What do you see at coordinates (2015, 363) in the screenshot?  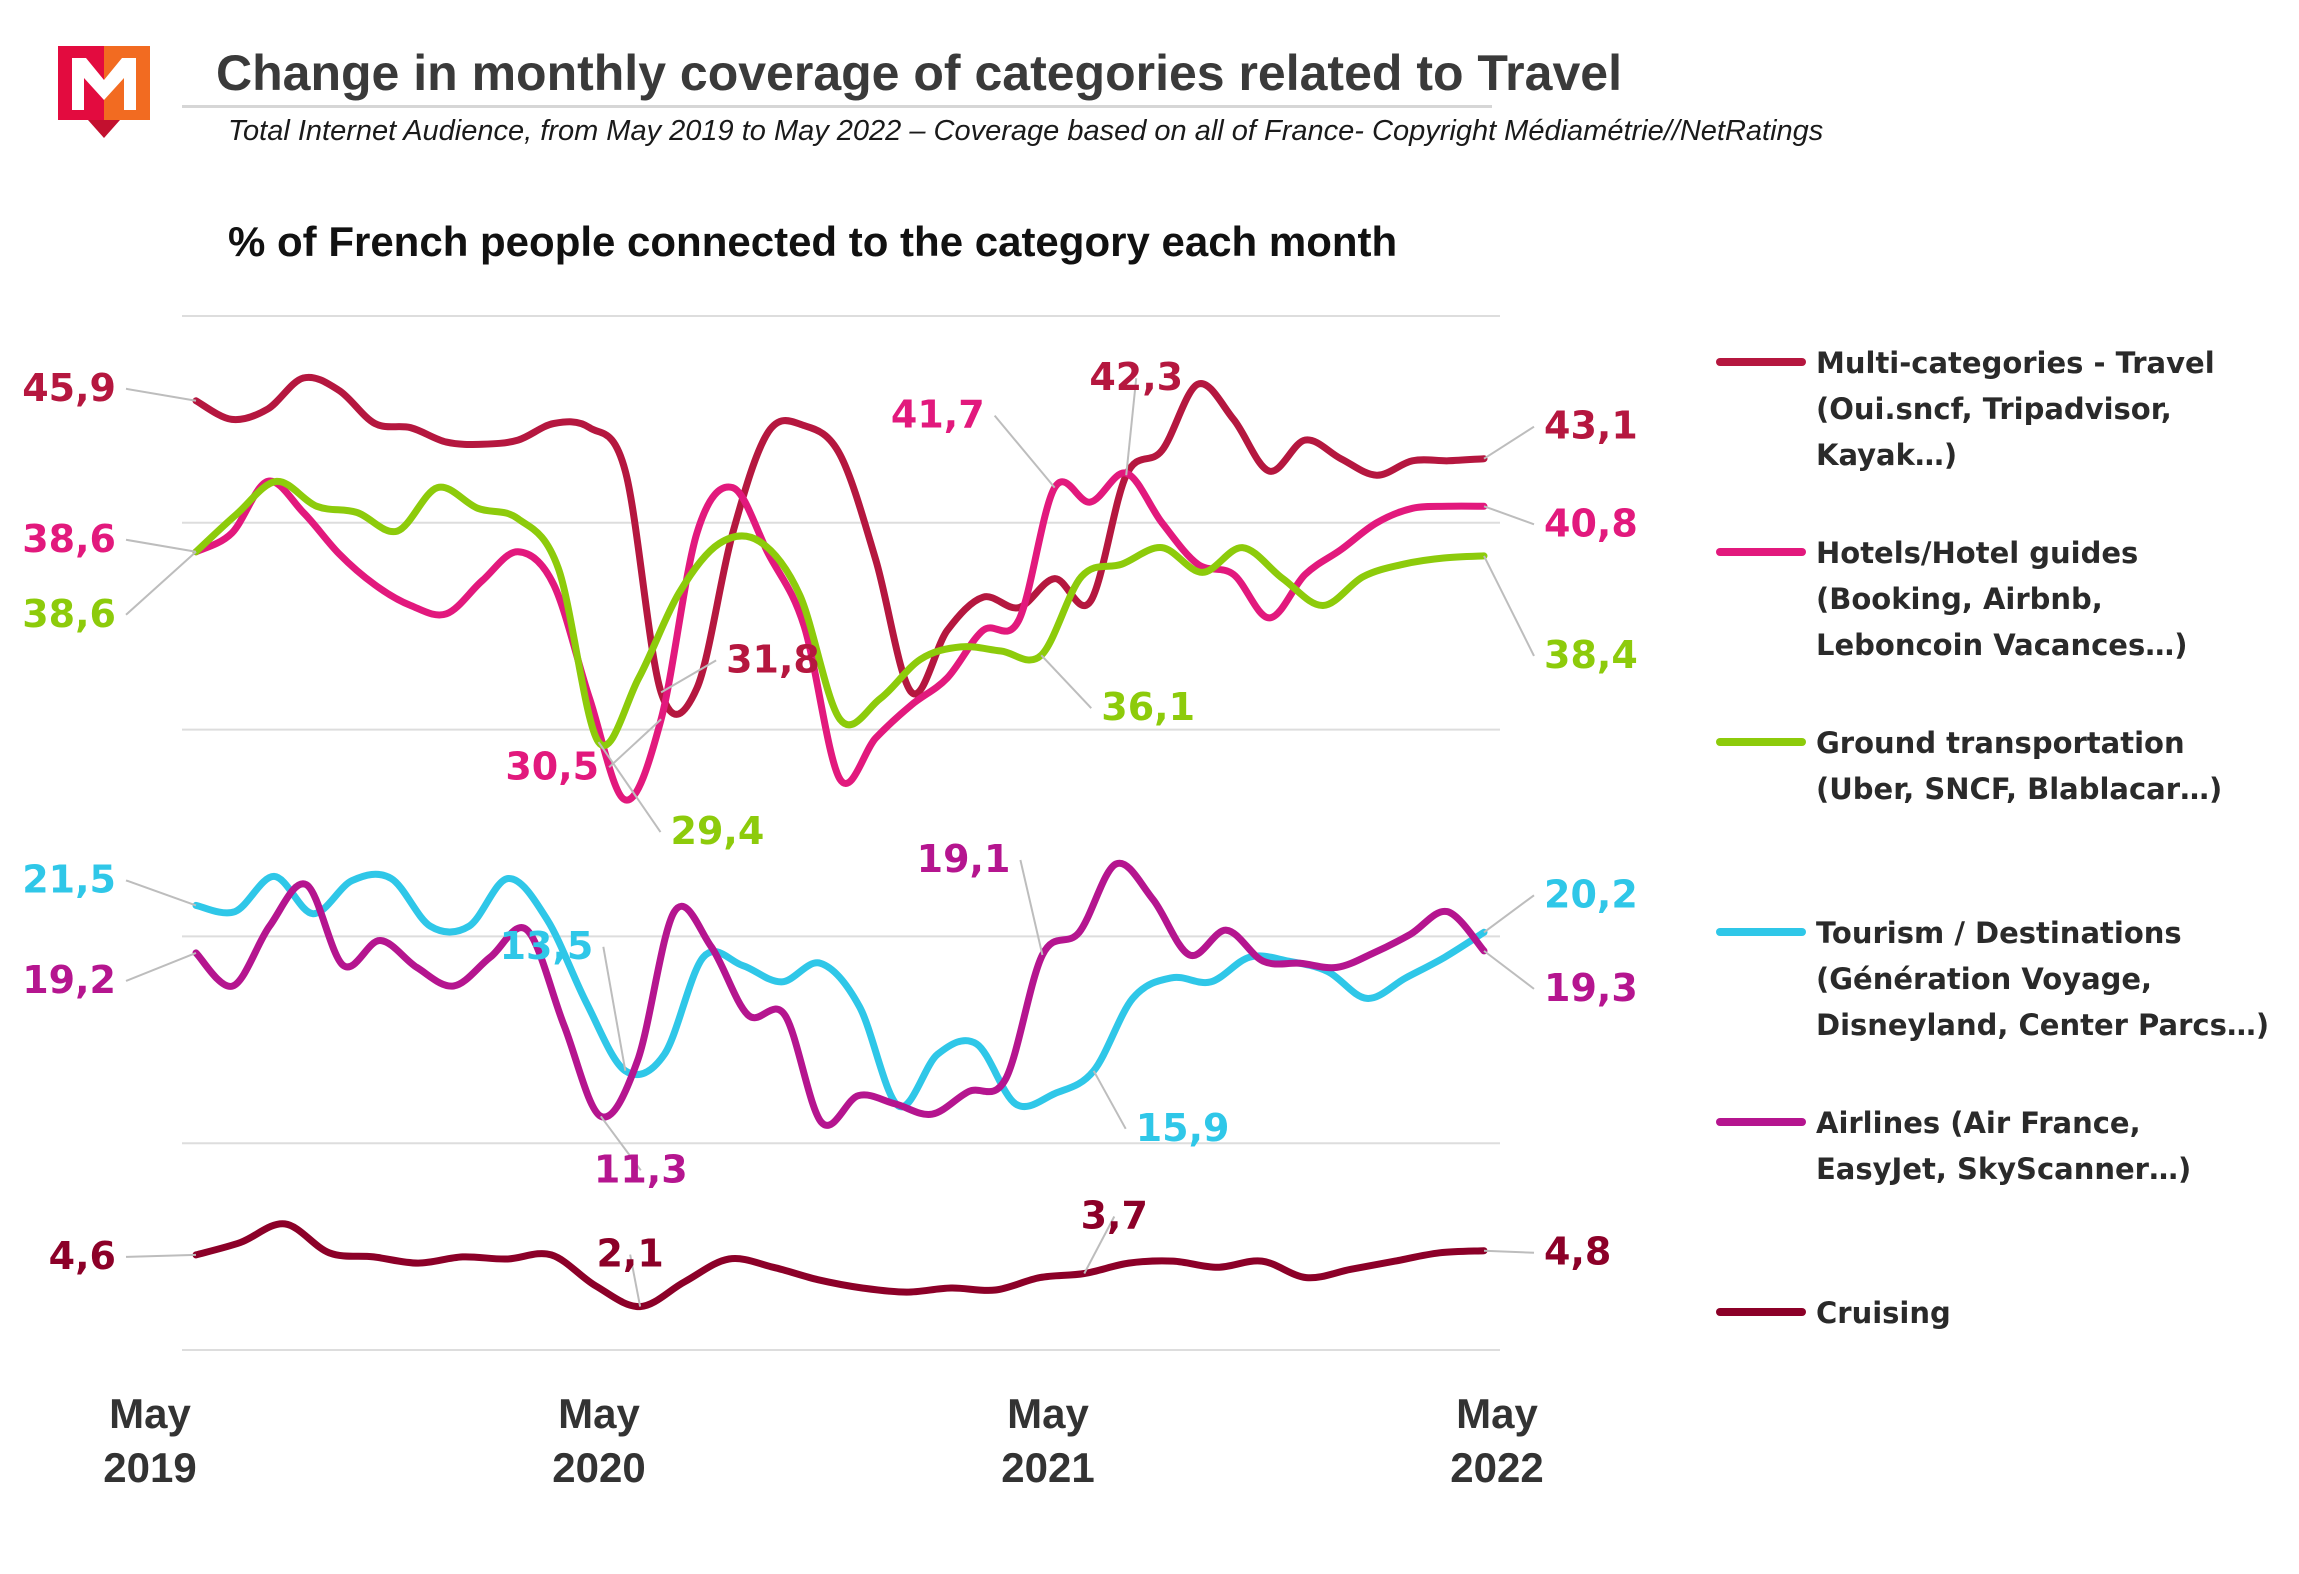 I see `legend-label-line: Multi-categories - Travel` at bounding box center [2015, 363].